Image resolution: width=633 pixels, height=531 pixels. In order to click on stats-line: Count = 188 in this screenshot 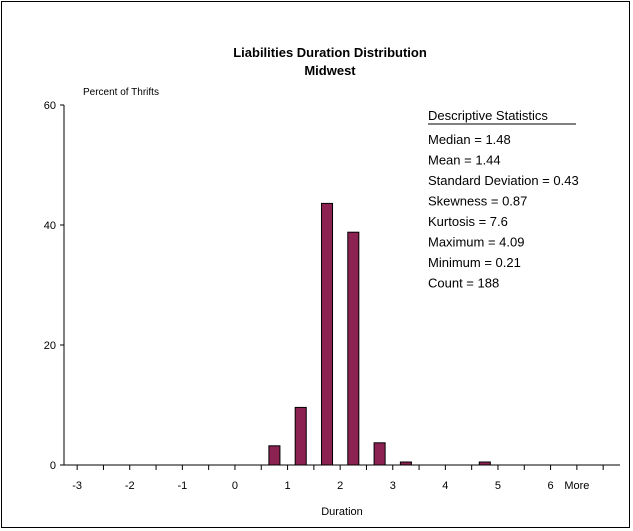, I will do `click(463, 283)`.